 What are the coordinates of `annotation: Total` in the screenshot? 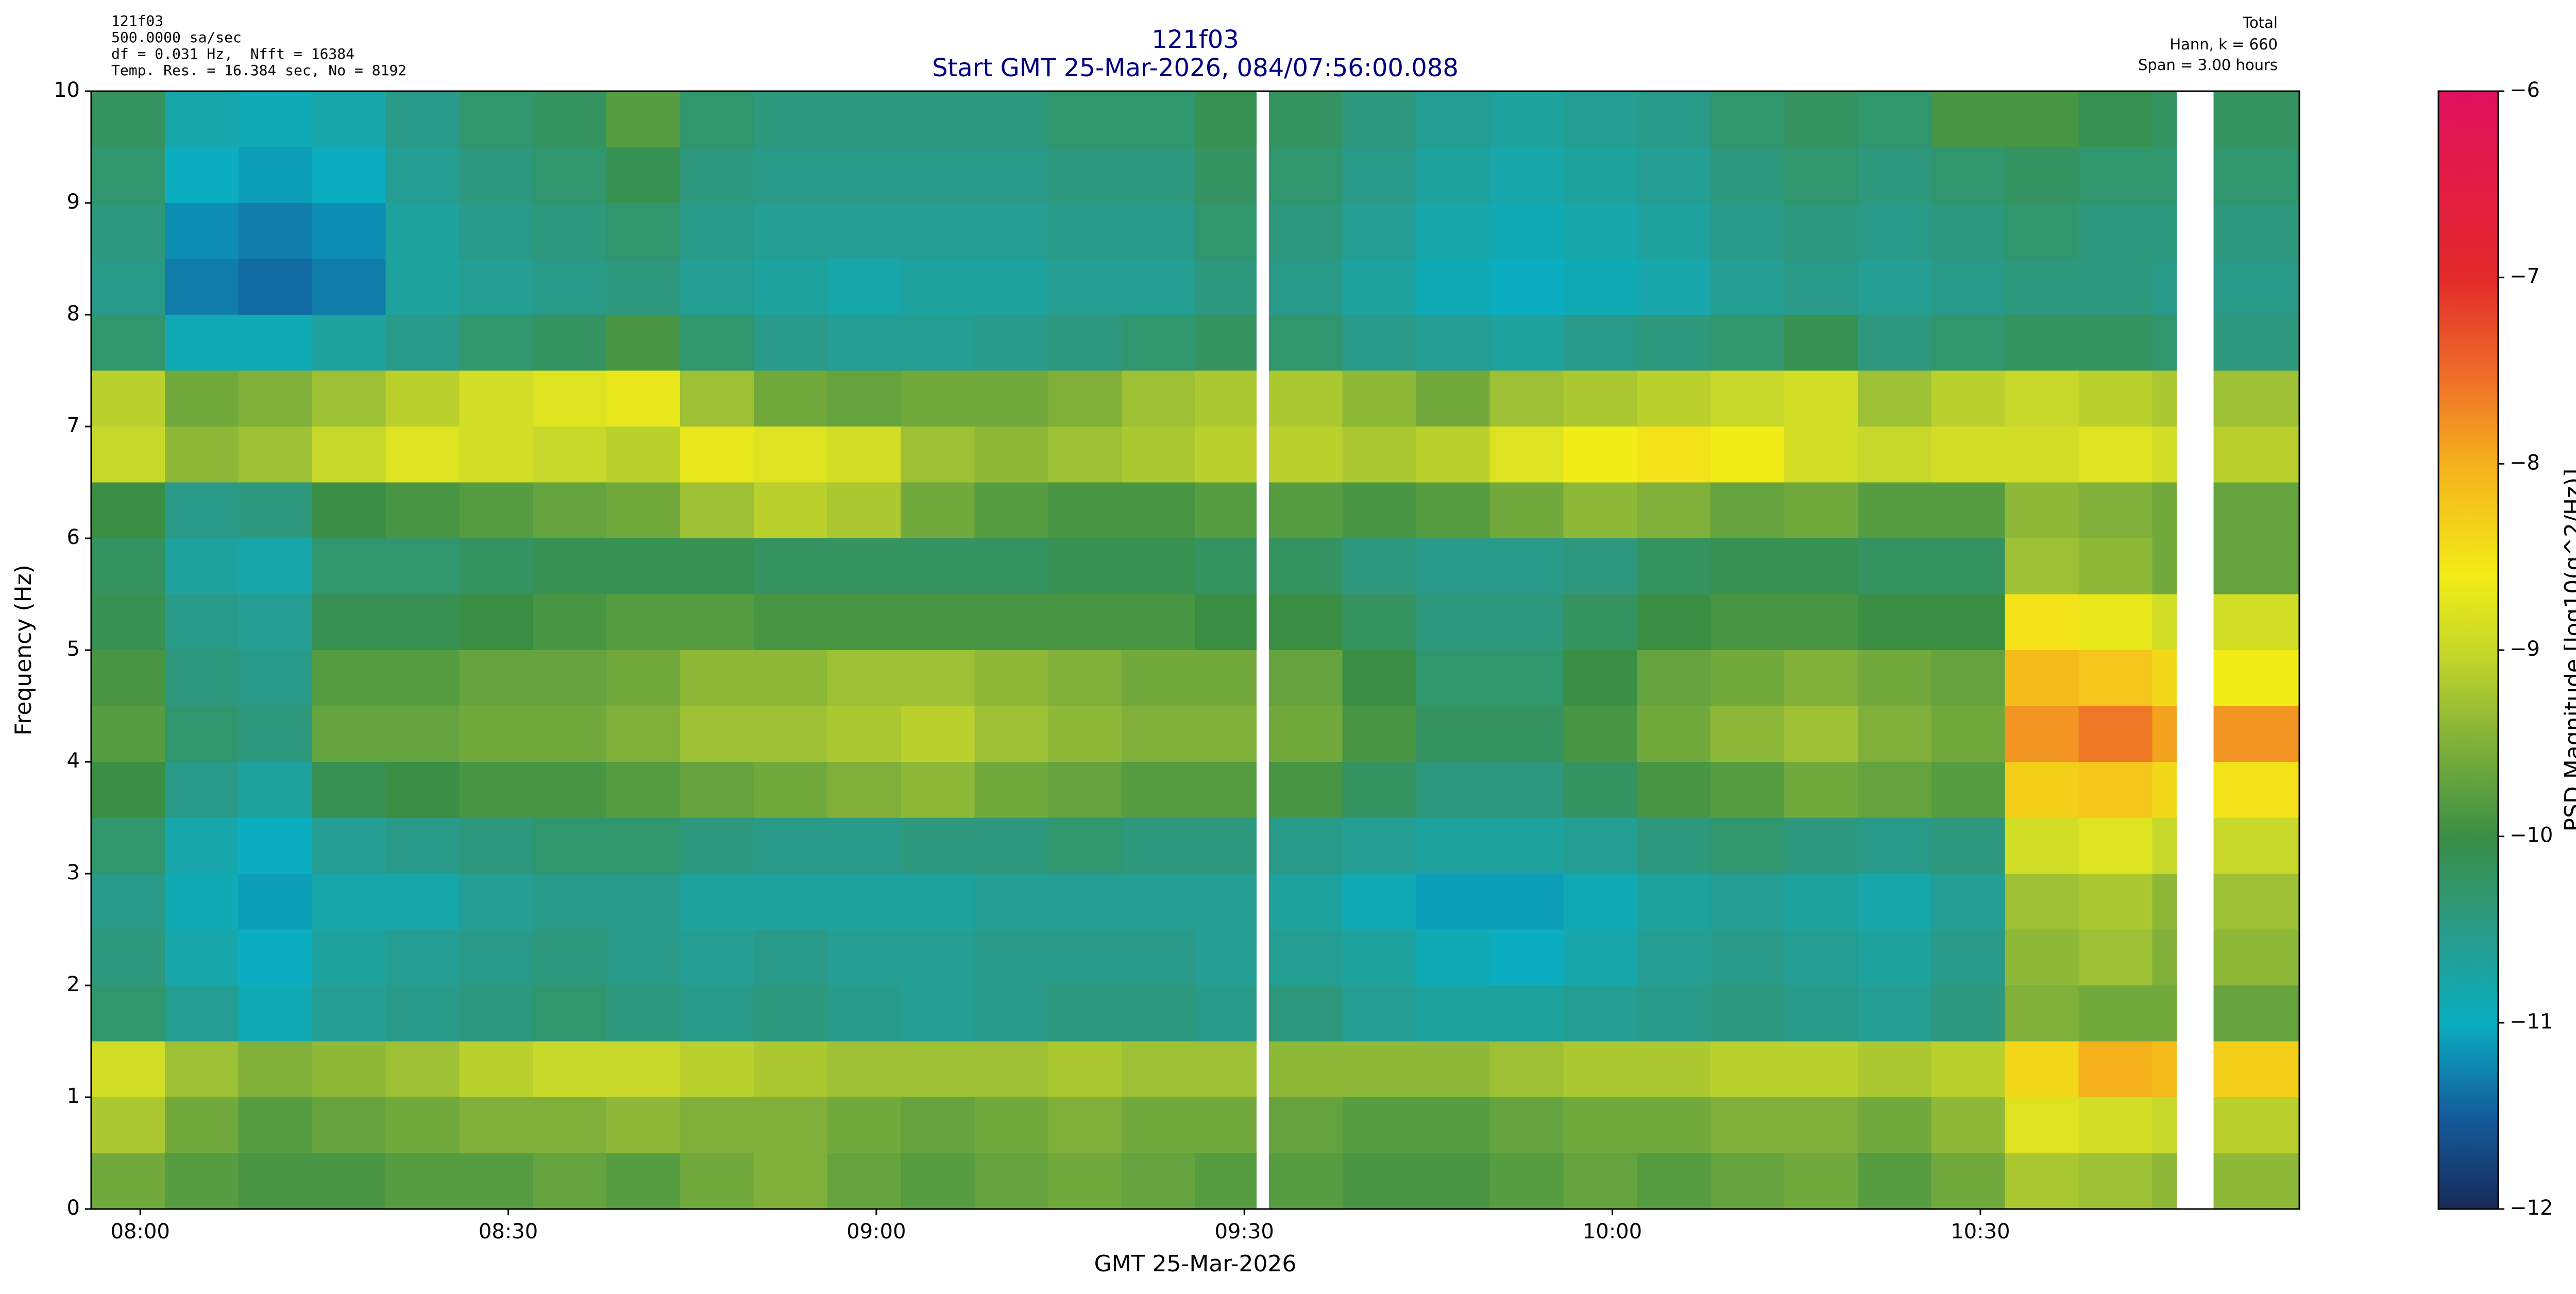 It's located at (2260, 22).